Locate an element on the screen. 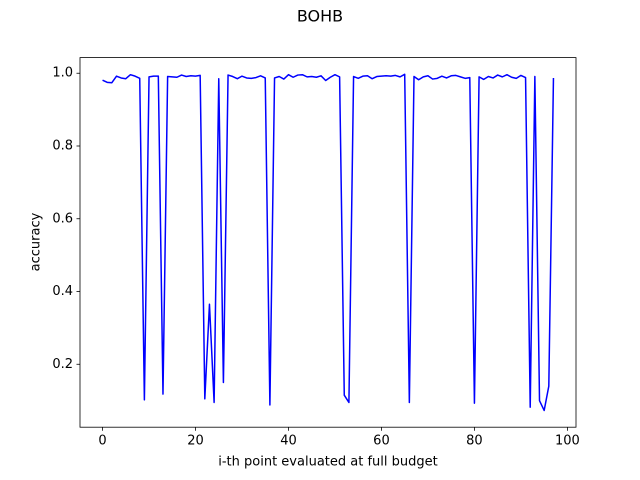  x-tick-label: 100 is located at coordinates (567, 441).